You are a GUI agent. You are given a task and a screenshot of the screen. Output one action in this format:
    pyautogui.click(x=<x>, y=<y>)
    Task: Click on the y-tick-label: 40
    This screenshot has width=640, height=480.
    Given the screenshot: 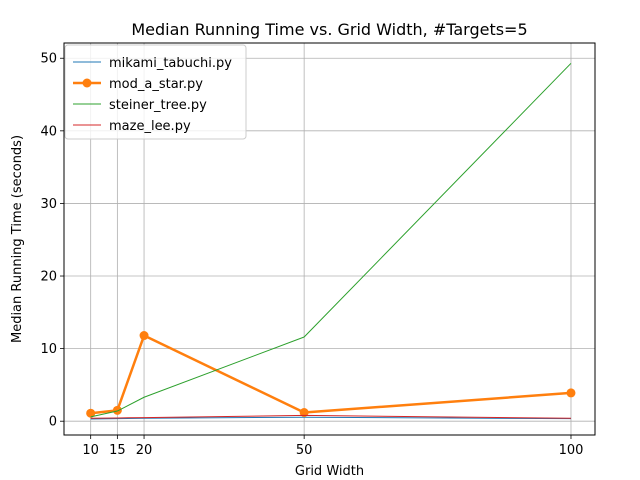 What is the action you would take?
    pyautogui.click(x=48, y=131)
    